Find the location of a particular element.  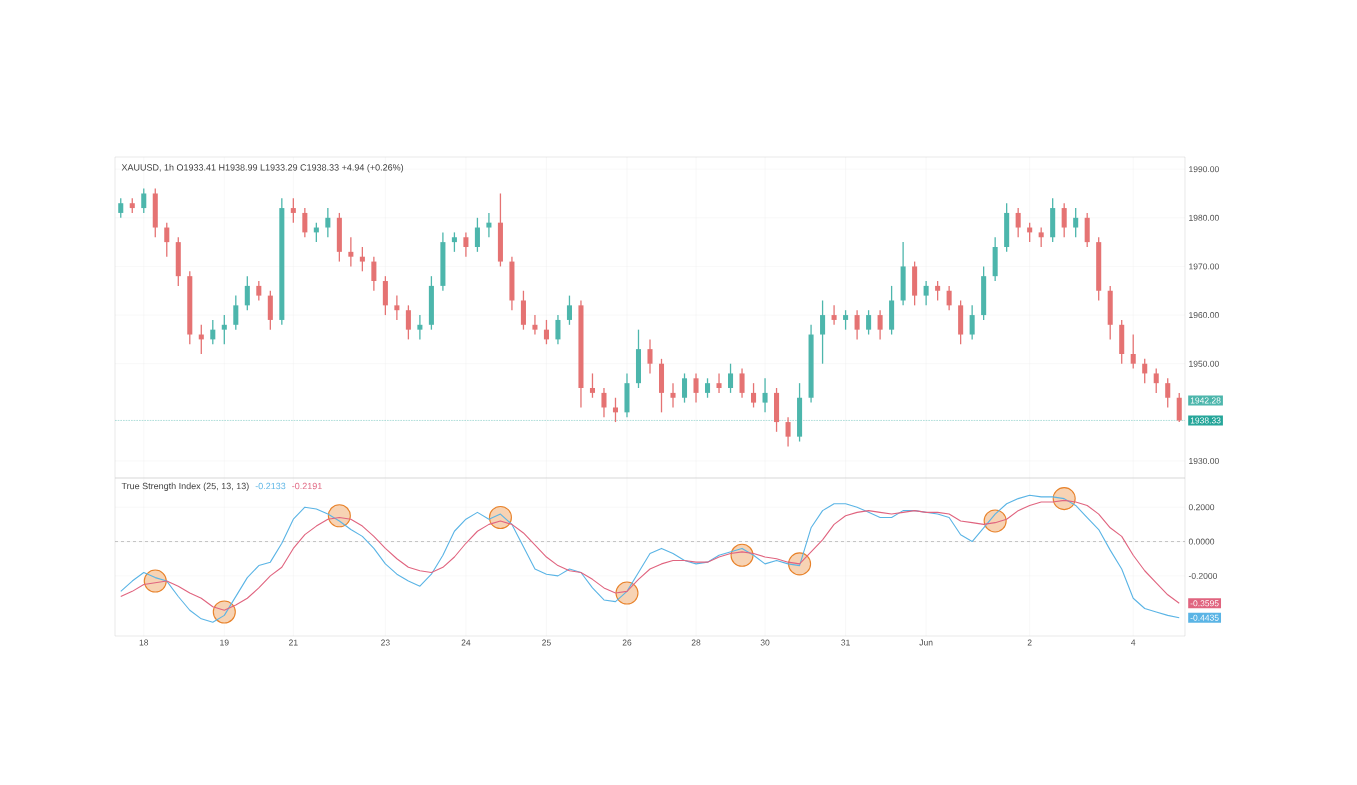

text: 1942.28 is located at coordinates (1205, 400).